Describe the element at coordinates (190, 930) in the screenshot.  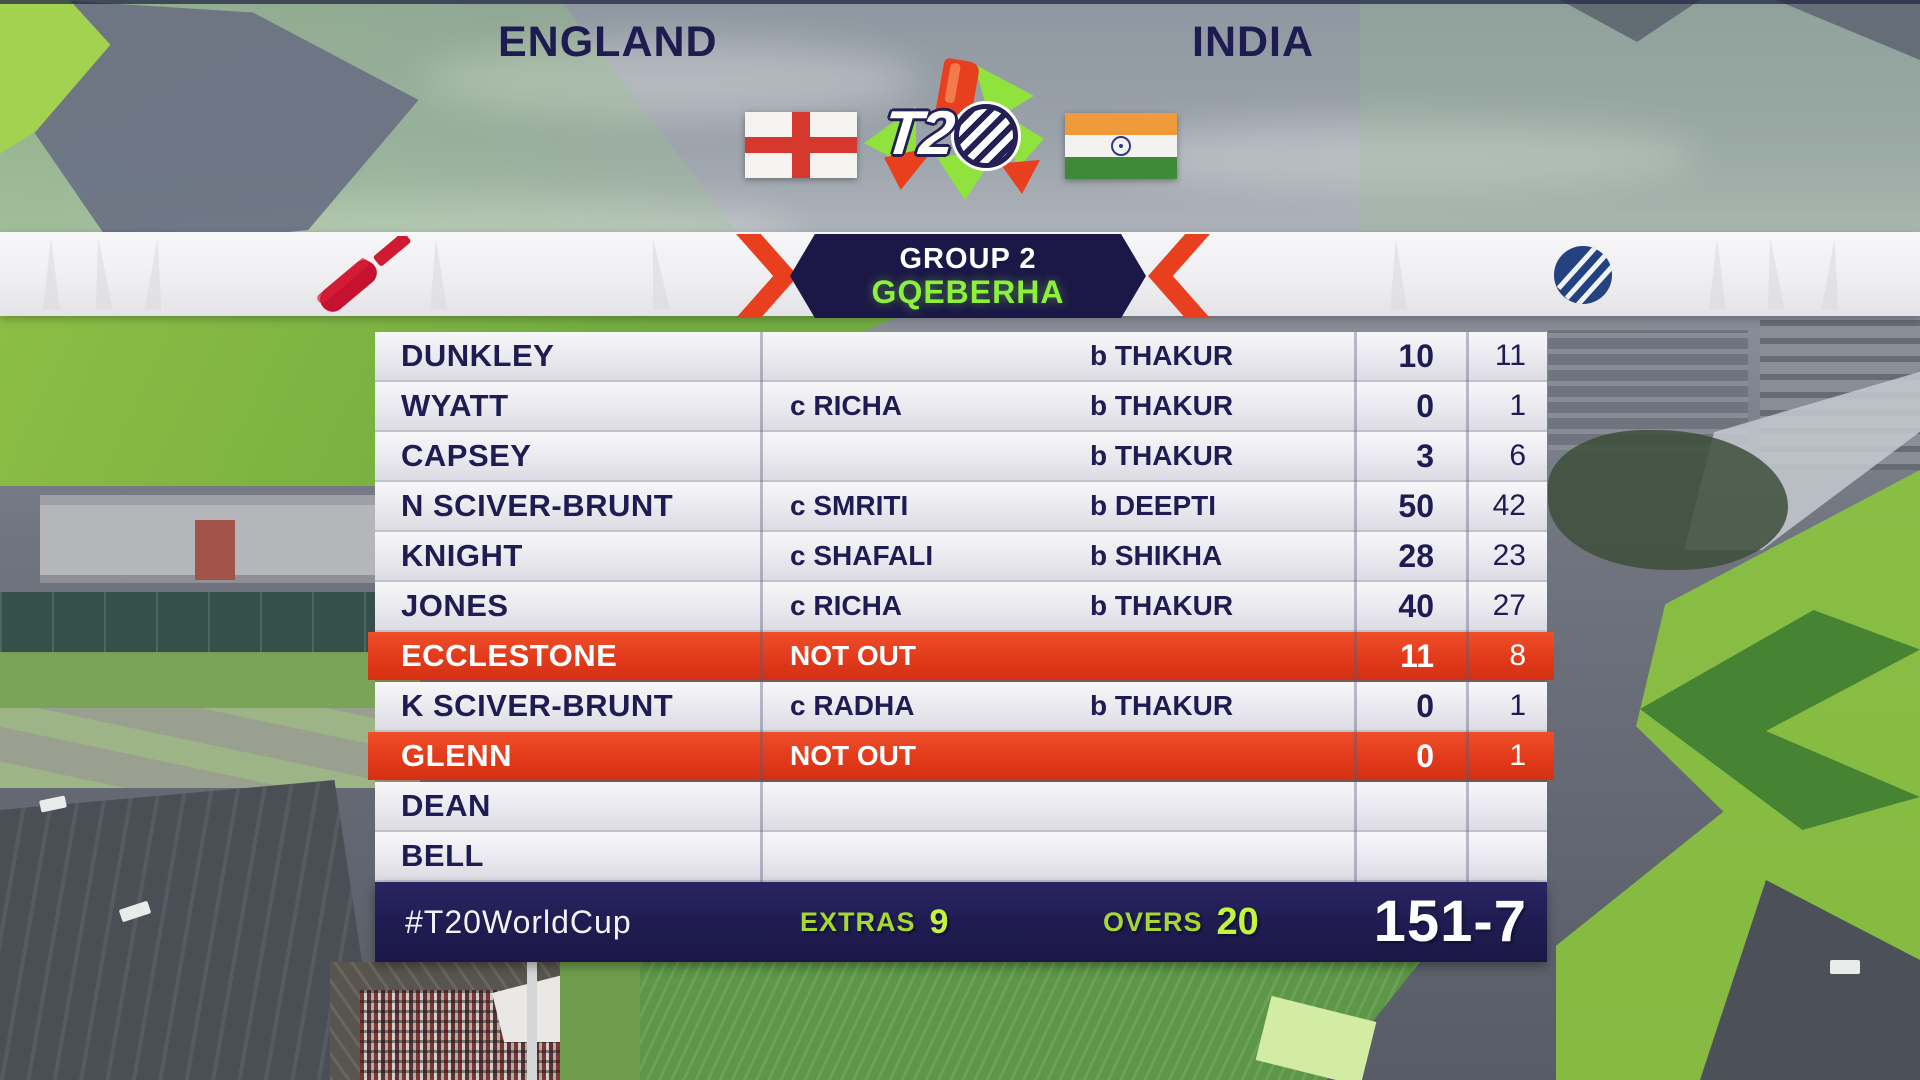
I see `bg-roof` at that location.